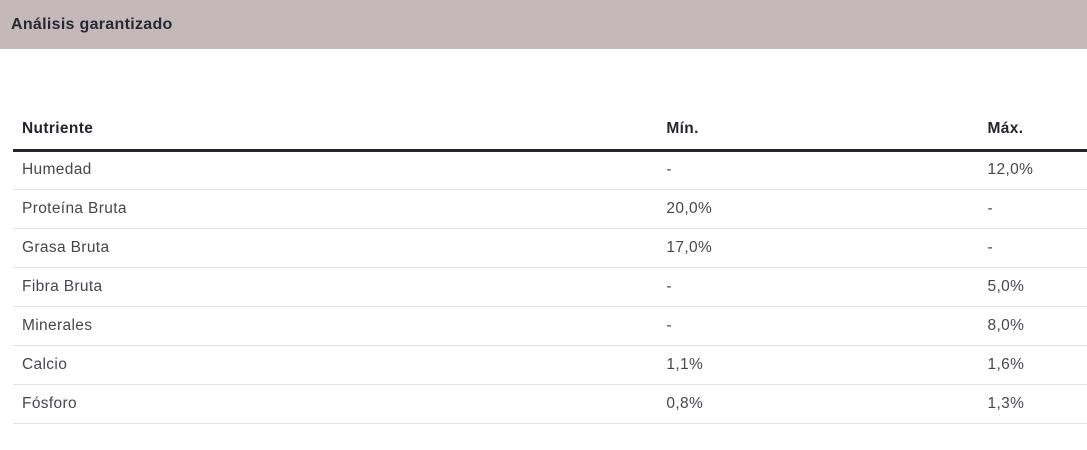 The image size is (1087, 450). Describe the element at coordinates (818, 365) in the screenshot. I see `min-value-cell: 1,1%` at that location.